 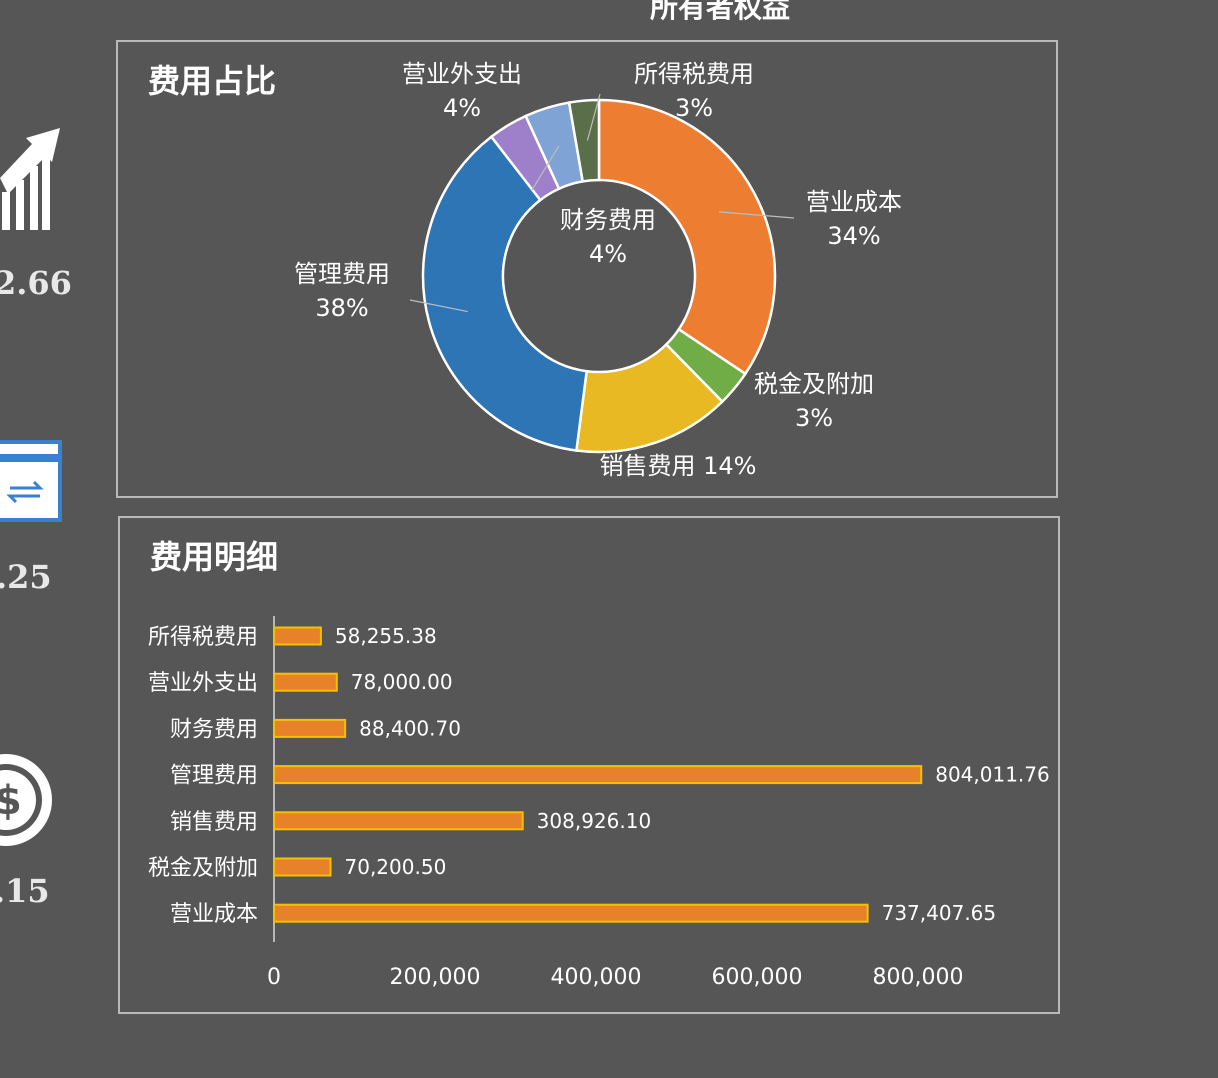 I want to click on slice-label: 营业外支出, so click(x=462, y=74).